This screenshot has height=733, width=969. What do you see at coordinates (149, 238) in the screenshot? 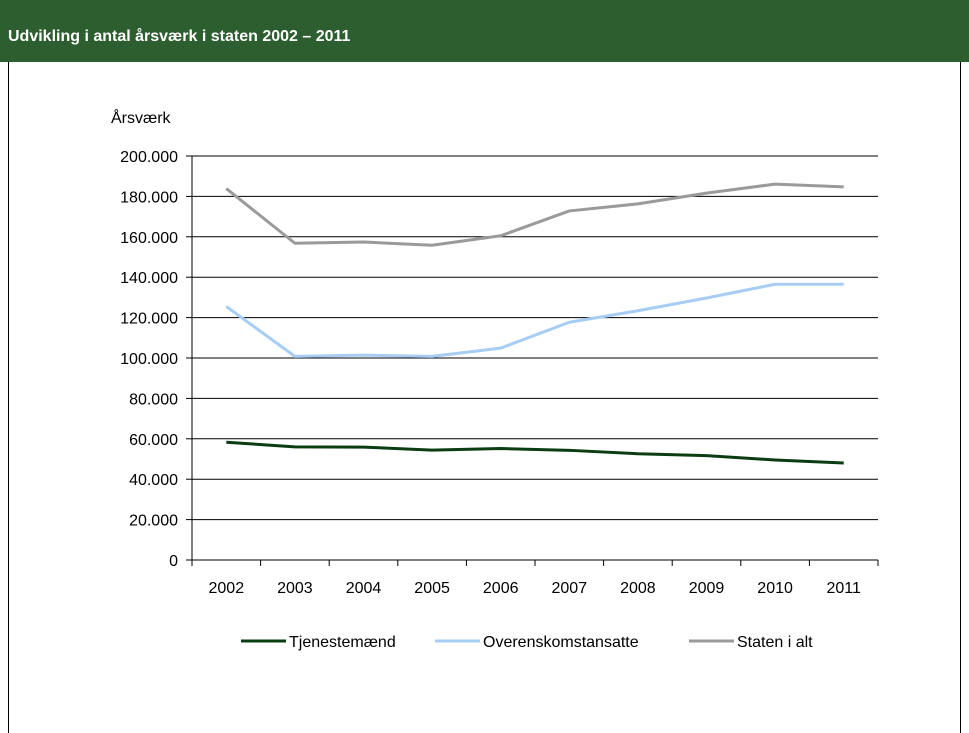
I see `y-tick-label: 160.000` at bounding box center [149, 238].